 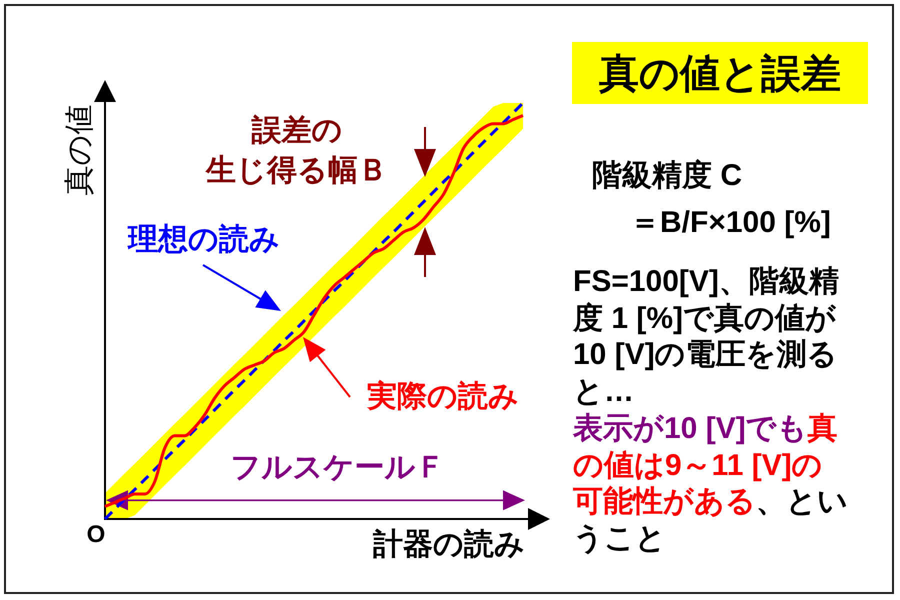 I want to click on annotation: フルスケールＦ, so click(x=338, y=467).